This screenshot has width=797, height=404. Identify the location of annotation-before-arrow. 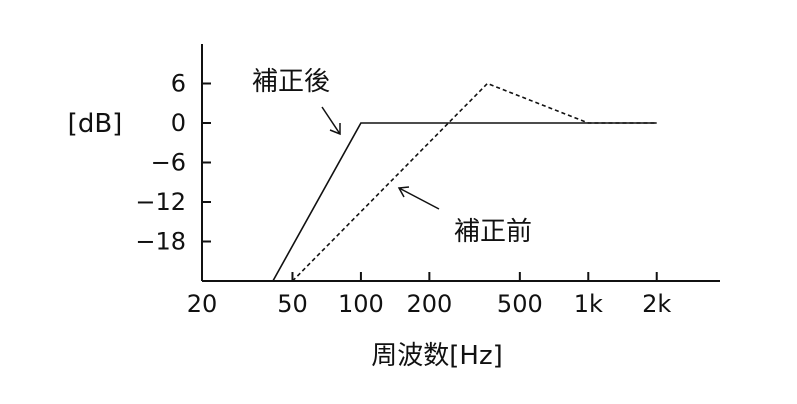
(419, 198).